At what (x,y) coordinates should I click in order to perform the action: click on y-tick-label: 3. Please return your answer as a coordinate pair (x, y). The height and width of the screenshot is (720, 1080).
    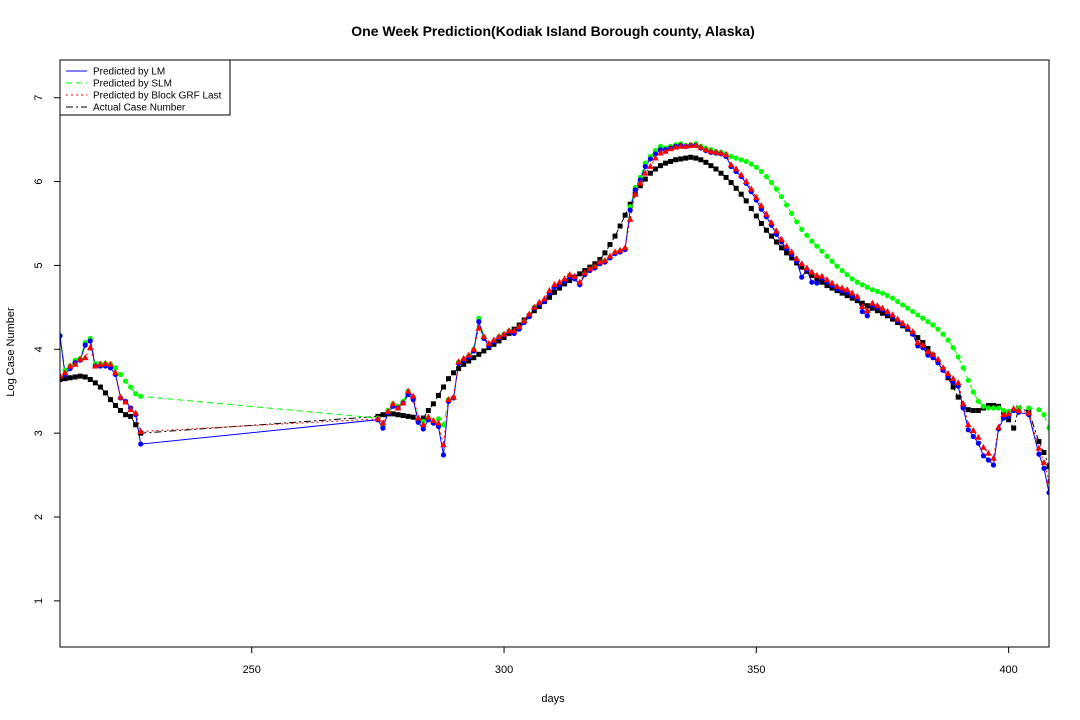
    Looking at the image, I should click on (39, 433).